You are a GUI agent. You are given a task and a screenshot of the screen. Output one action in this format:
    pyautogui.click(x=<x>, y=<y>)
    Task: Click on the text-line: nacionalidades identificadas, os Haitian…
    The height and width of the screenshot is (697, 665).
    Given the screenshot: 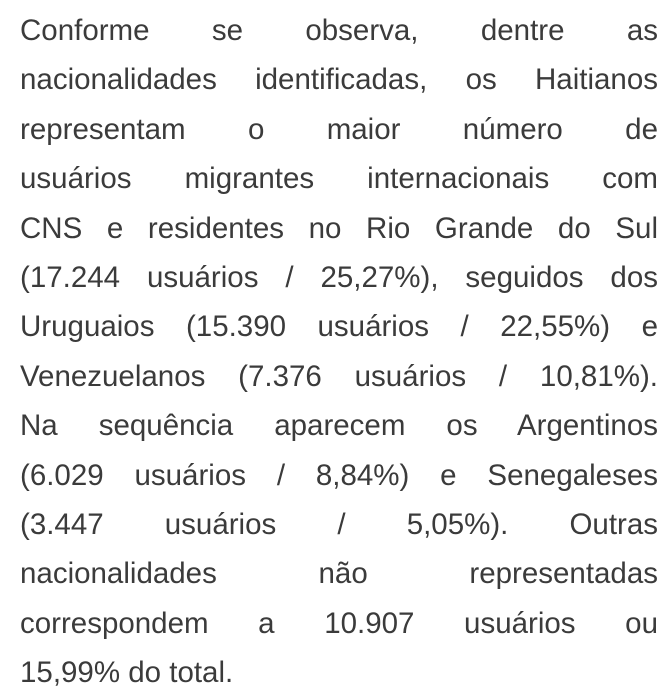 What is the action you would take?
    pyautogui.click(x=339, y=80)
    